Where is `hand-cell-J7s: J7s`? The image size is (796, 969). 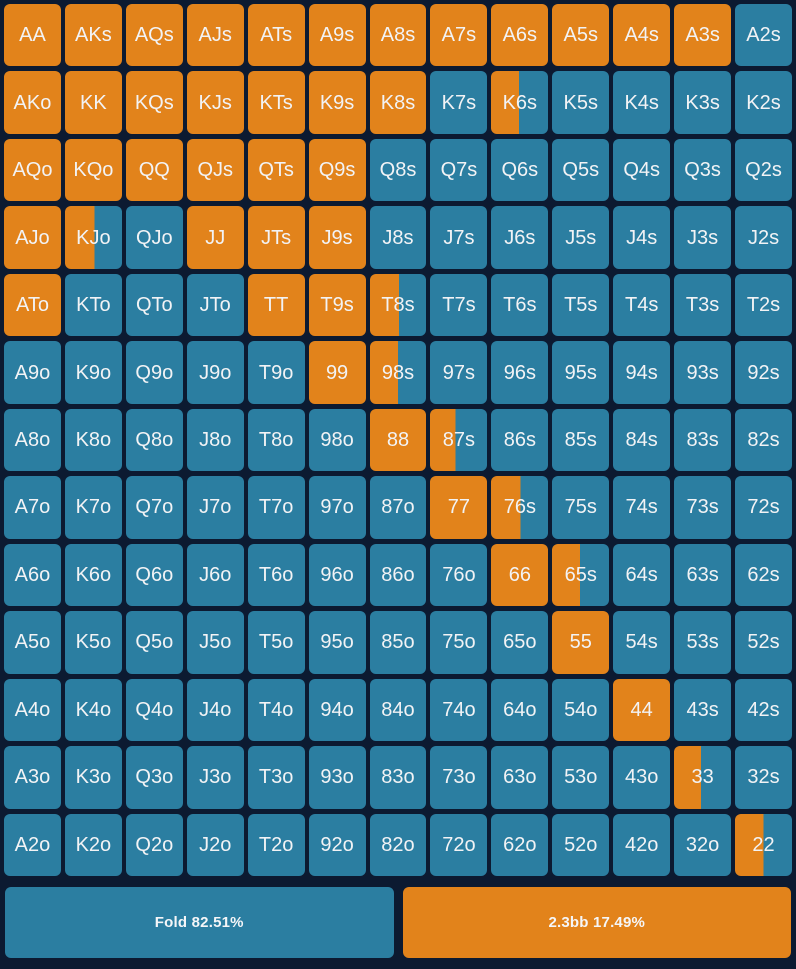 hand-cell-J7s: J7s is located at coordinates (459, 237).